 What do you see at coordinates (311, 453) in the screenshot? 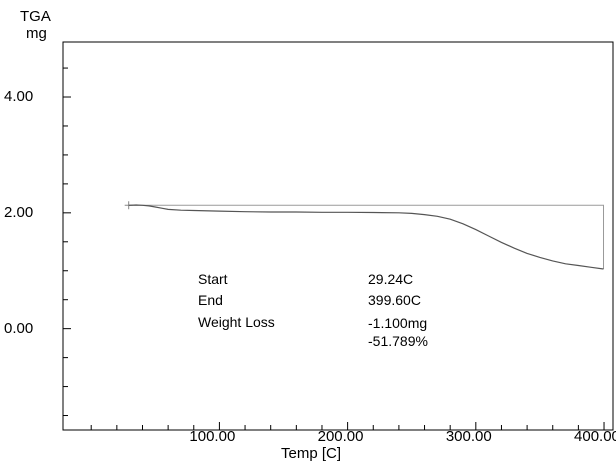
I see `x-axis-label: Temp [C]` at bounding box center [311, 453].